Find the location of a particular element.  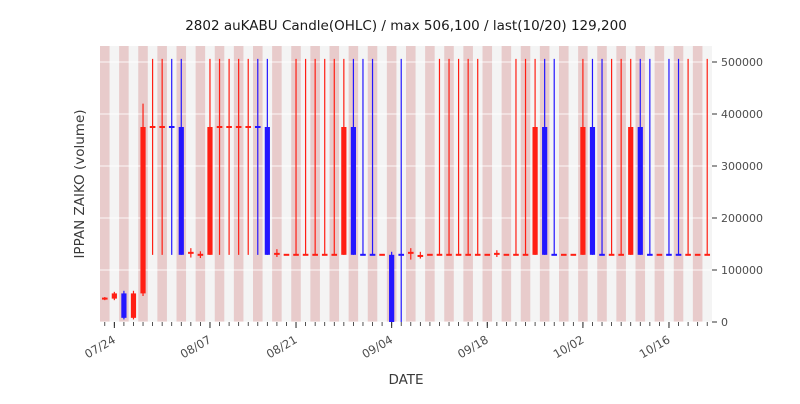

svg-text: 07/24 is located at coordinates (100, 346).